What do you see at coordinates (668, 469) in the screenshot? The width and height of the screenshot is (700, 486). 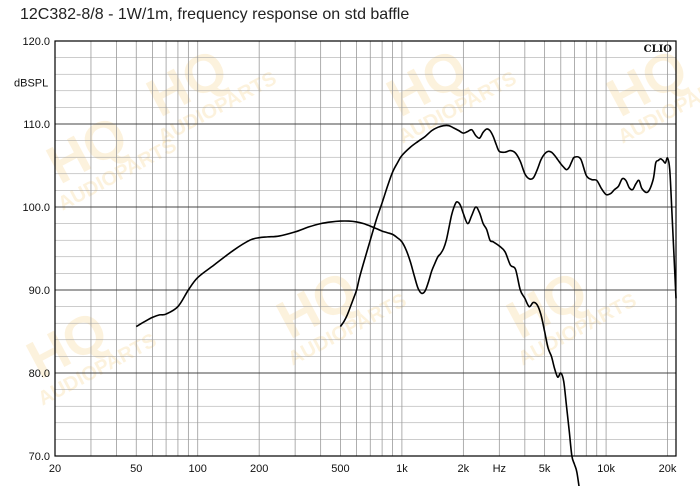 I see `x-tick-label: 20k` at bounding box center [668, 469].